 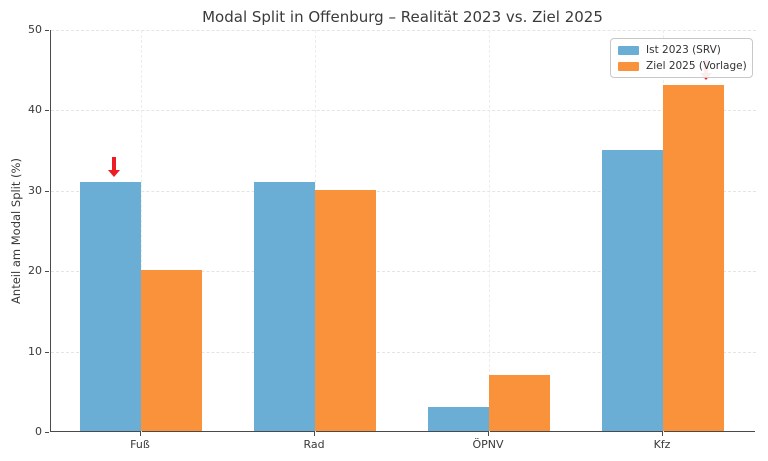 What do you see at coordinates (632, 290) in the screenshot?
I see `bar-Ist 2023 (SRV)-Kfz` at bounding box center [632, 290].